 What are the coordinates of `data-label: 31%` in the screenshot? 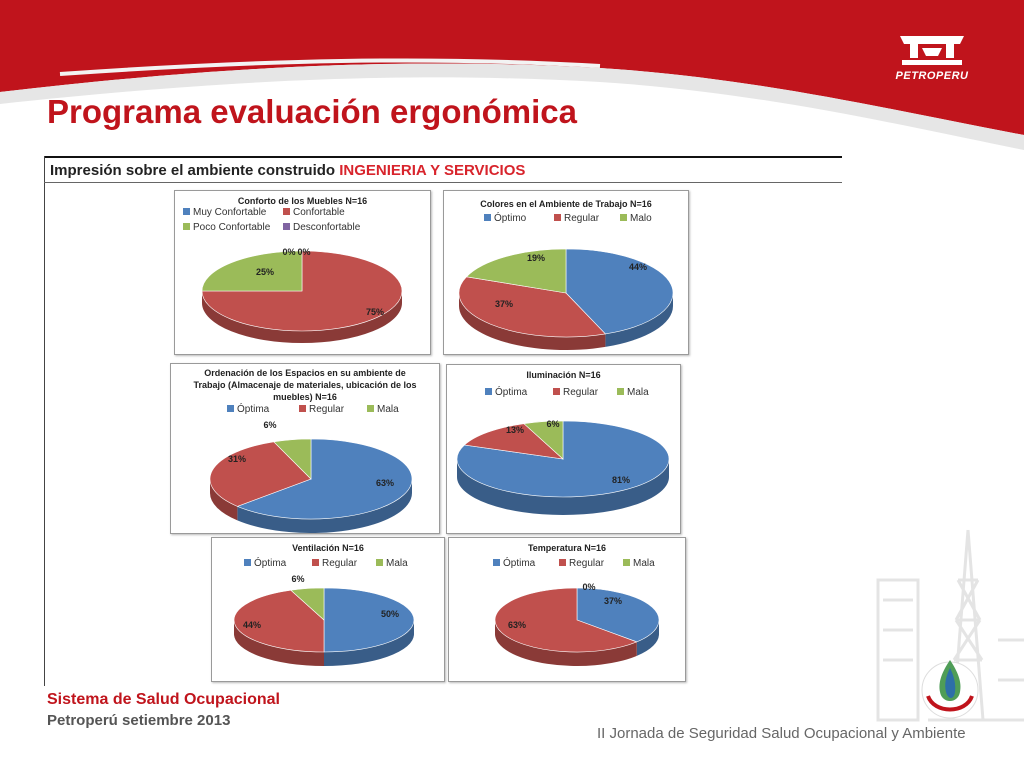 It's located at (237, 459).